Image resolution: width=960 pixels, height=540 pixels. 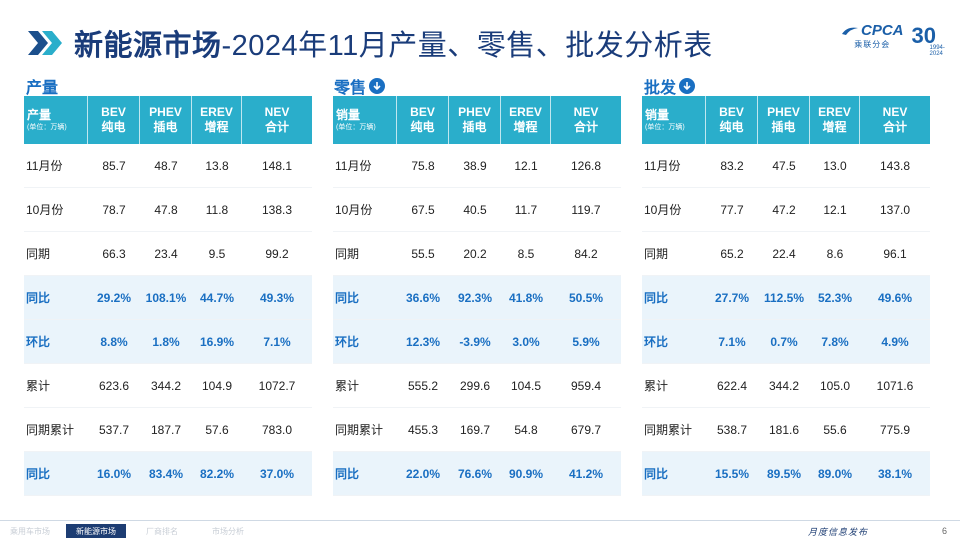 I want to click on table-cell: 104.9, so click(x=217, y=385).